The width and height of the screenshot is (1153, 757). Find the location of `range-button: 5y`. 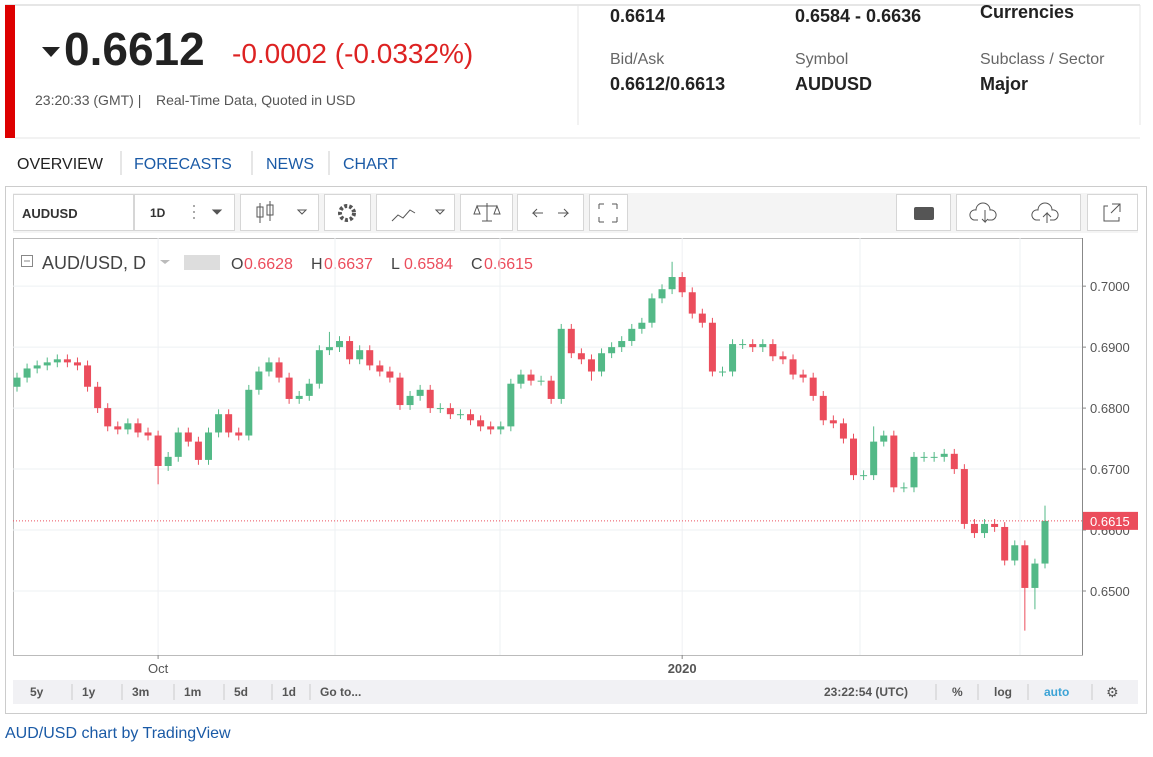

range-button: 5y is located at coordinates (37, 692).